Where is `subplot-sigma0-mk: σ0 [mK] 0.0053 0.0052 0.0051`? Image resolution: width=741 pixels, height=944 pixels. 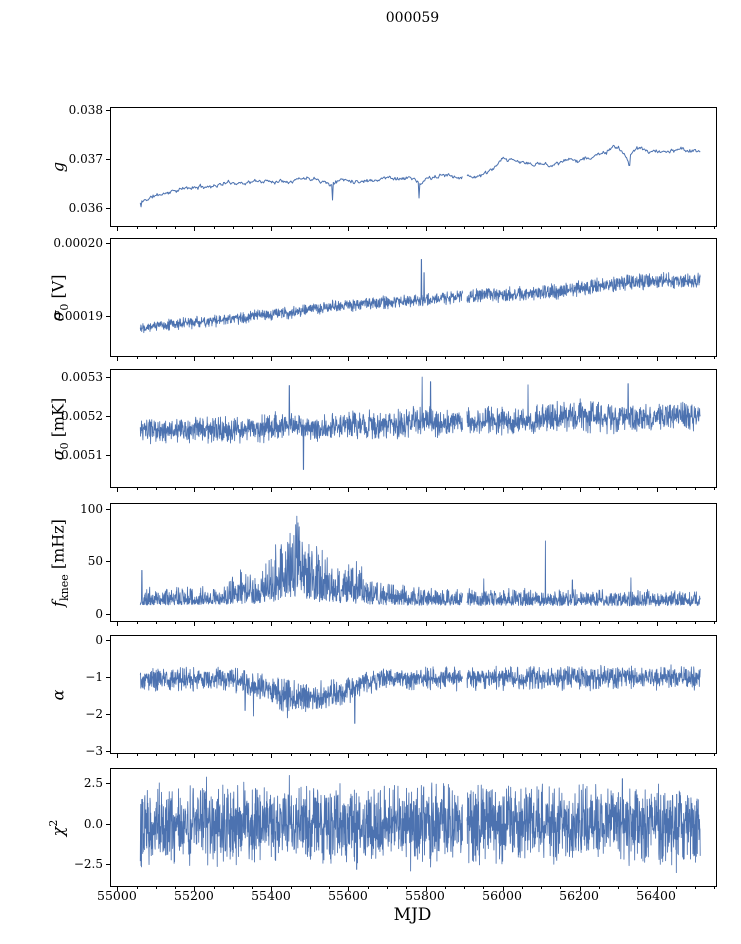
subplot-sigma0-mk: σ0 [mK] 0.0053 0.0052 0.0051 is located at coordinates (383, 430).